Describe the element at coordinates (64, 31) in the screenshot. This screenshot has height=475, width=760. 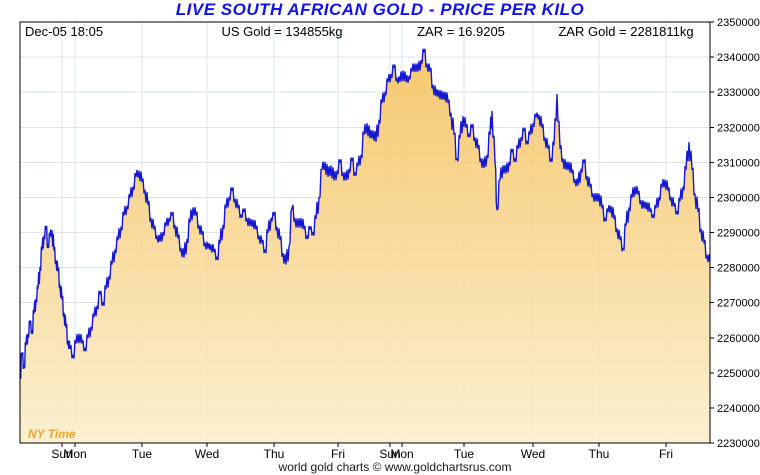
I see `header-datetime: Dec-05 18:05` at that location.